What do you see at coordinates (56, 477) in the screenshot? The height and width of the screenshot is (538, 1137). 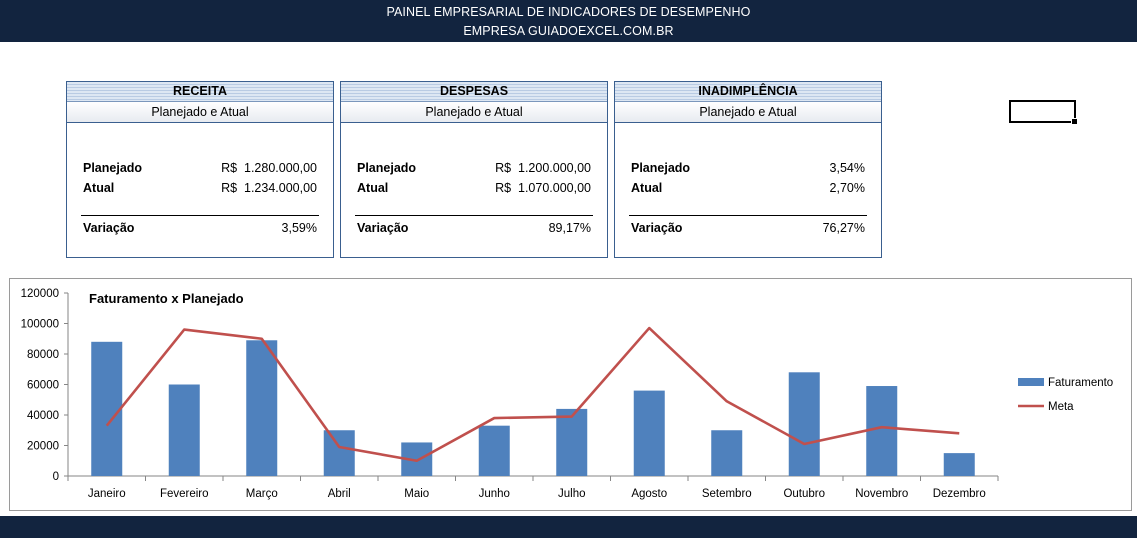 I see `y-tick-label: 0` at bounding box center [56, 477].